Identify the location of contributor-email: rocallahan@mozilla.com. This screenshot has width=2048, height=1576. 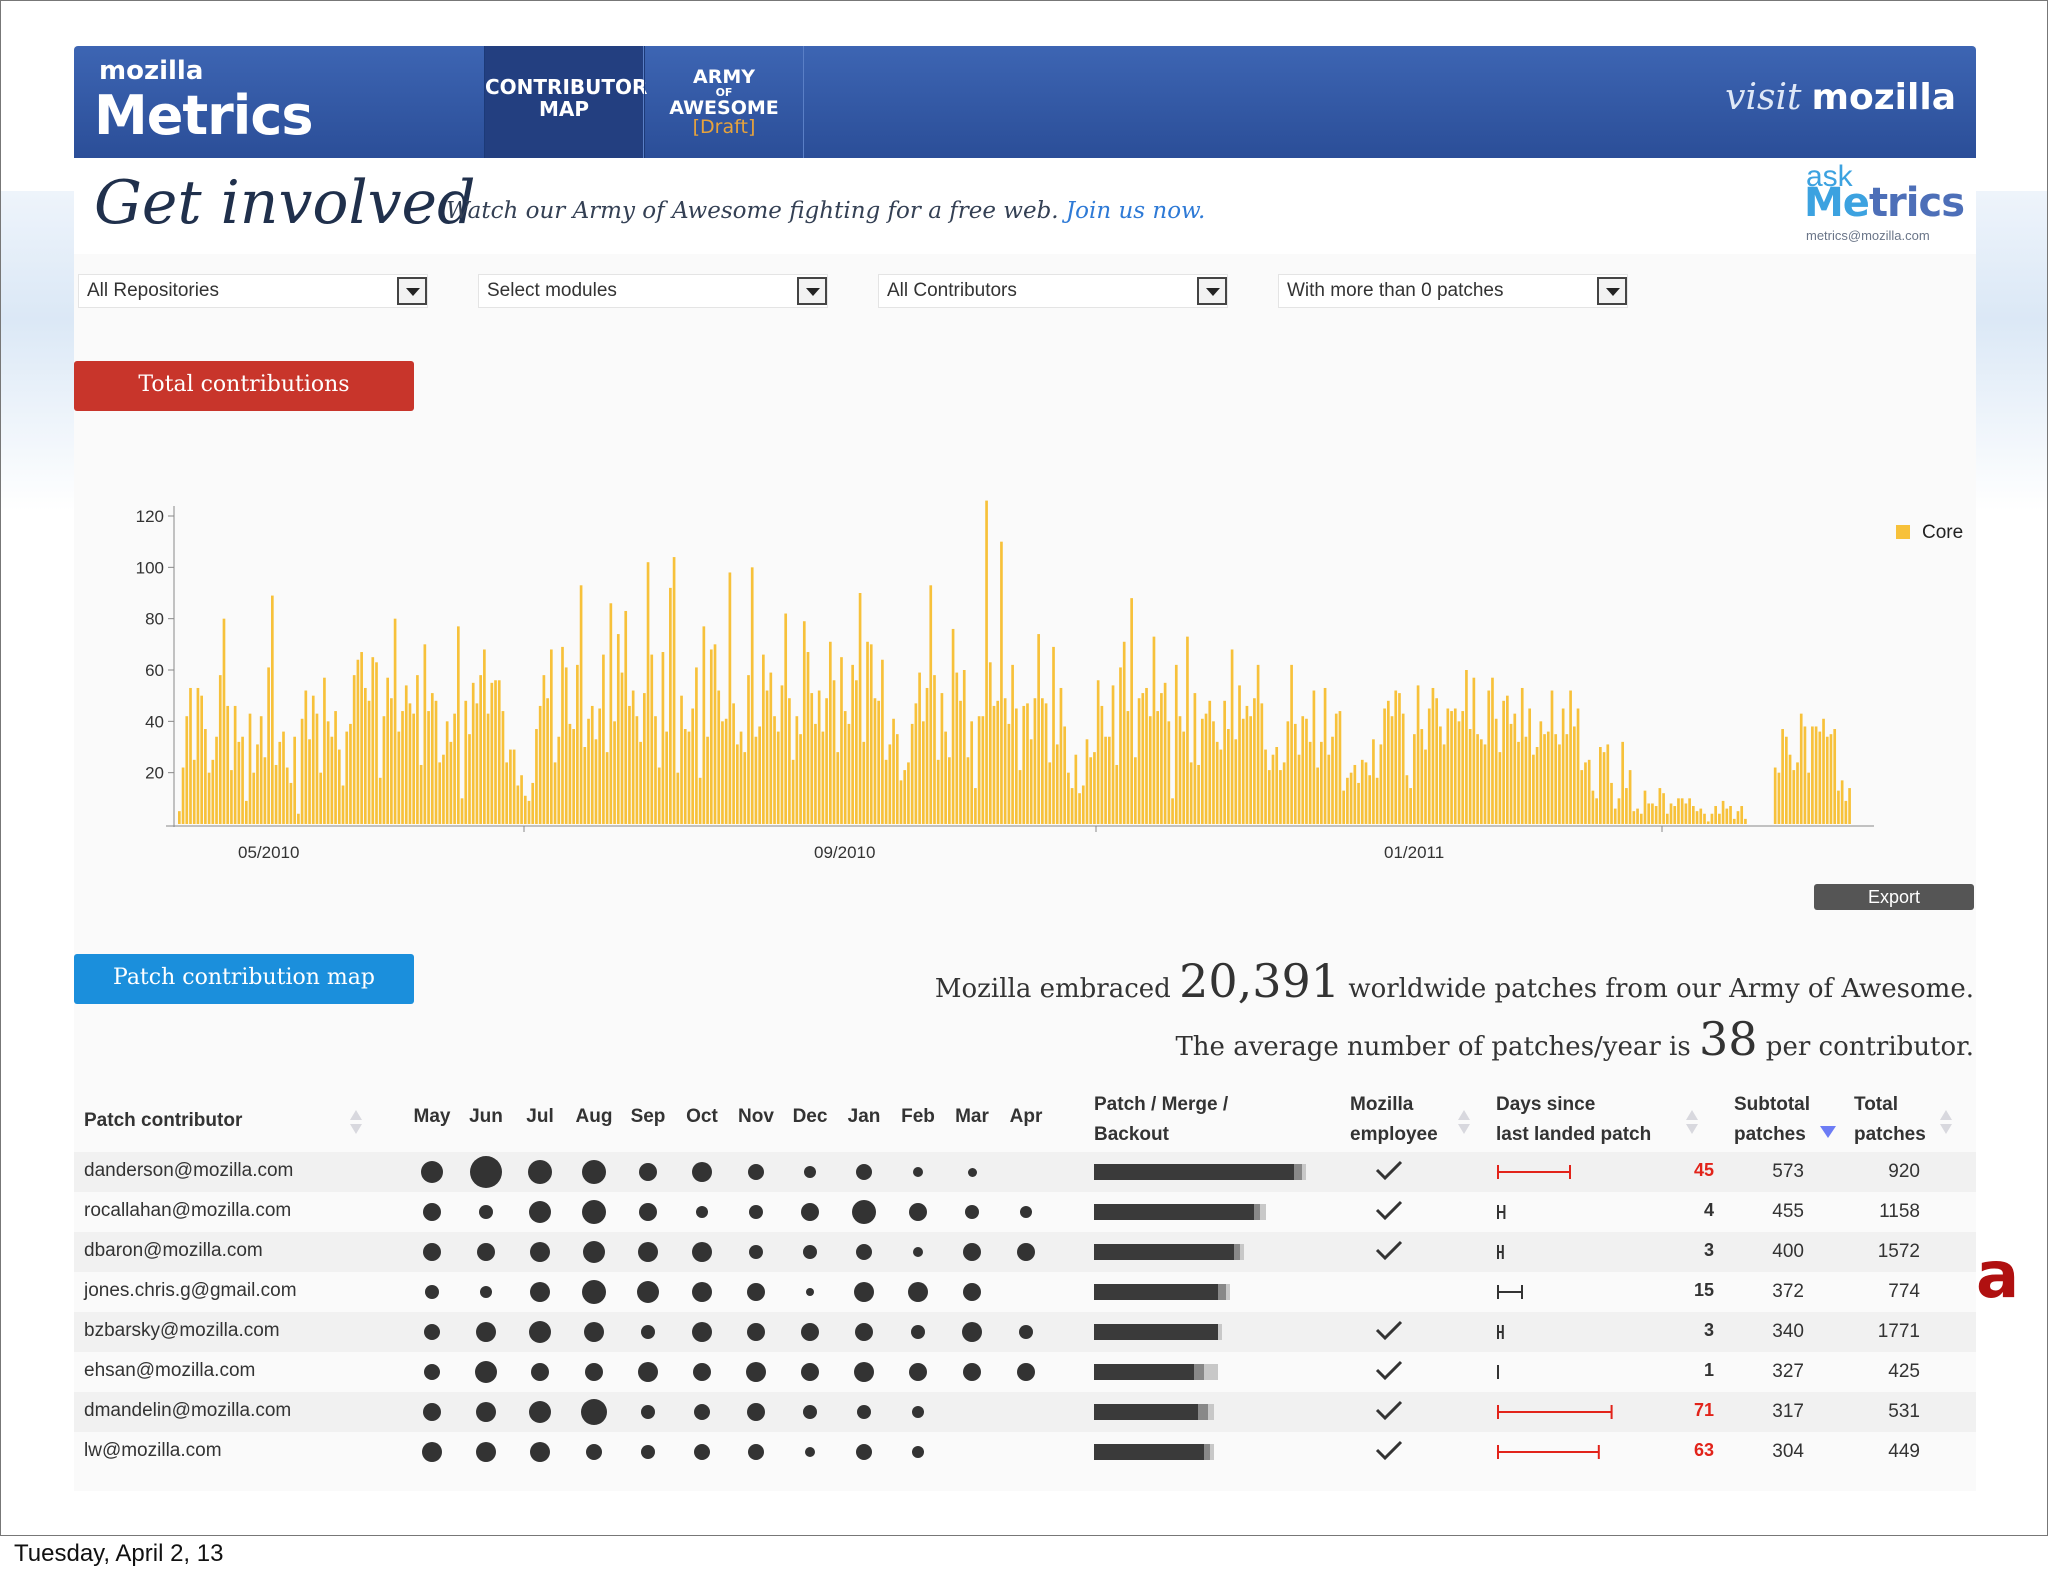
(188, 1210).